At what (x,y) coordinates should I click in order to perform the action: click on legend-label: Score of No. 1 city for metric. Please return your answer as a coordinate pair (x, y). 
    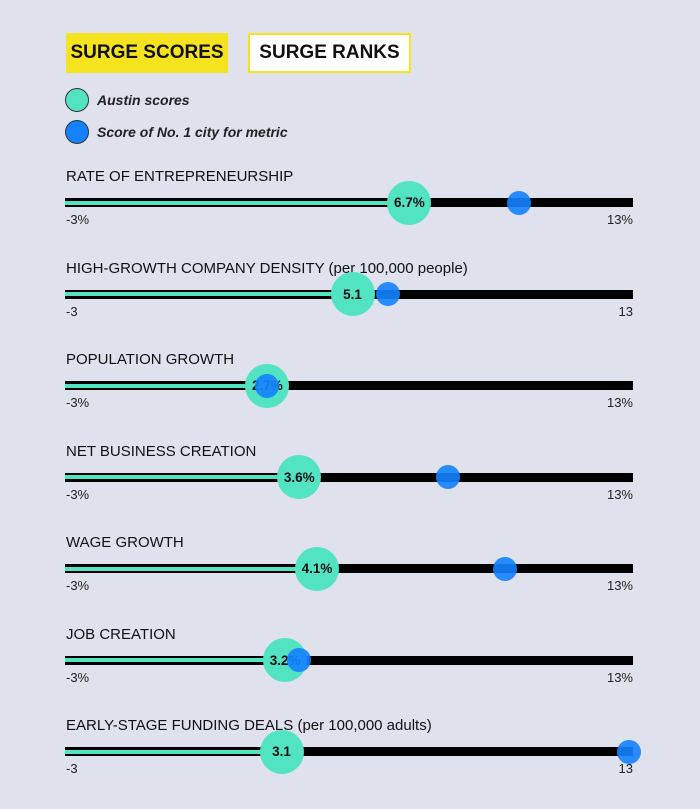
    Looking at the image, I should click on (192, 132).